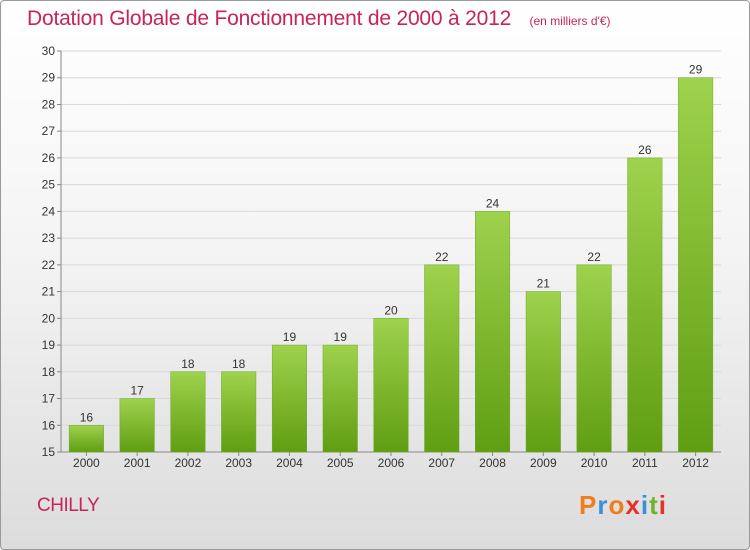  Describe the element at coordinates (49, 131) in the screenshot. I see `y-tick-label-27: 27` at that location.